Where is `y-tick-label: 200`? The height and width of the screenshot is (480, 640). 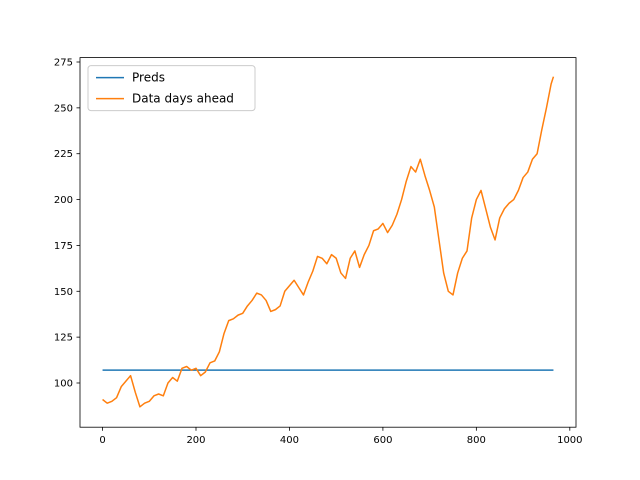 y-tick-label: 200 is located at coordinates (63, 200).